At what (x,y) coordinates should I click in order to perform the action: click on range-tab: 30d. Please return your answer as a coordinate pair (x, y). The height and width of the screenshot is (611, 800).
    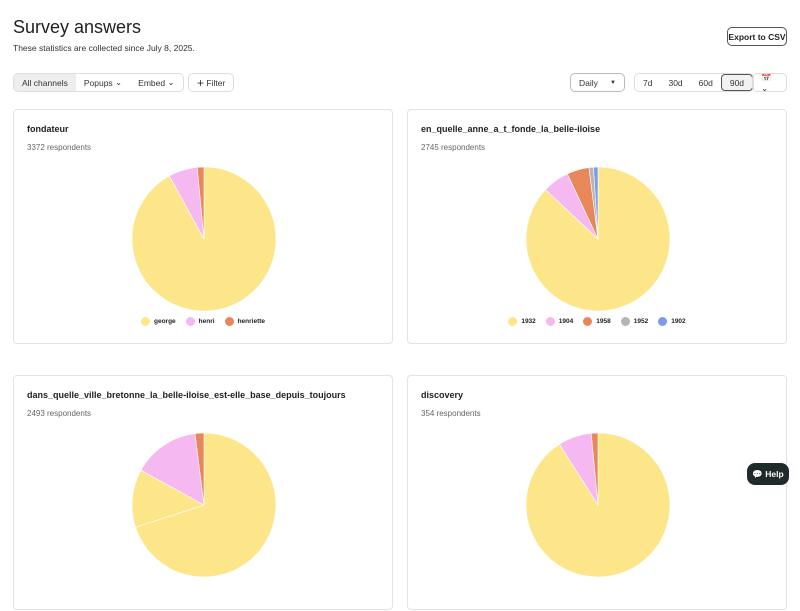
    Looking at the image, I should click on (675, 82).